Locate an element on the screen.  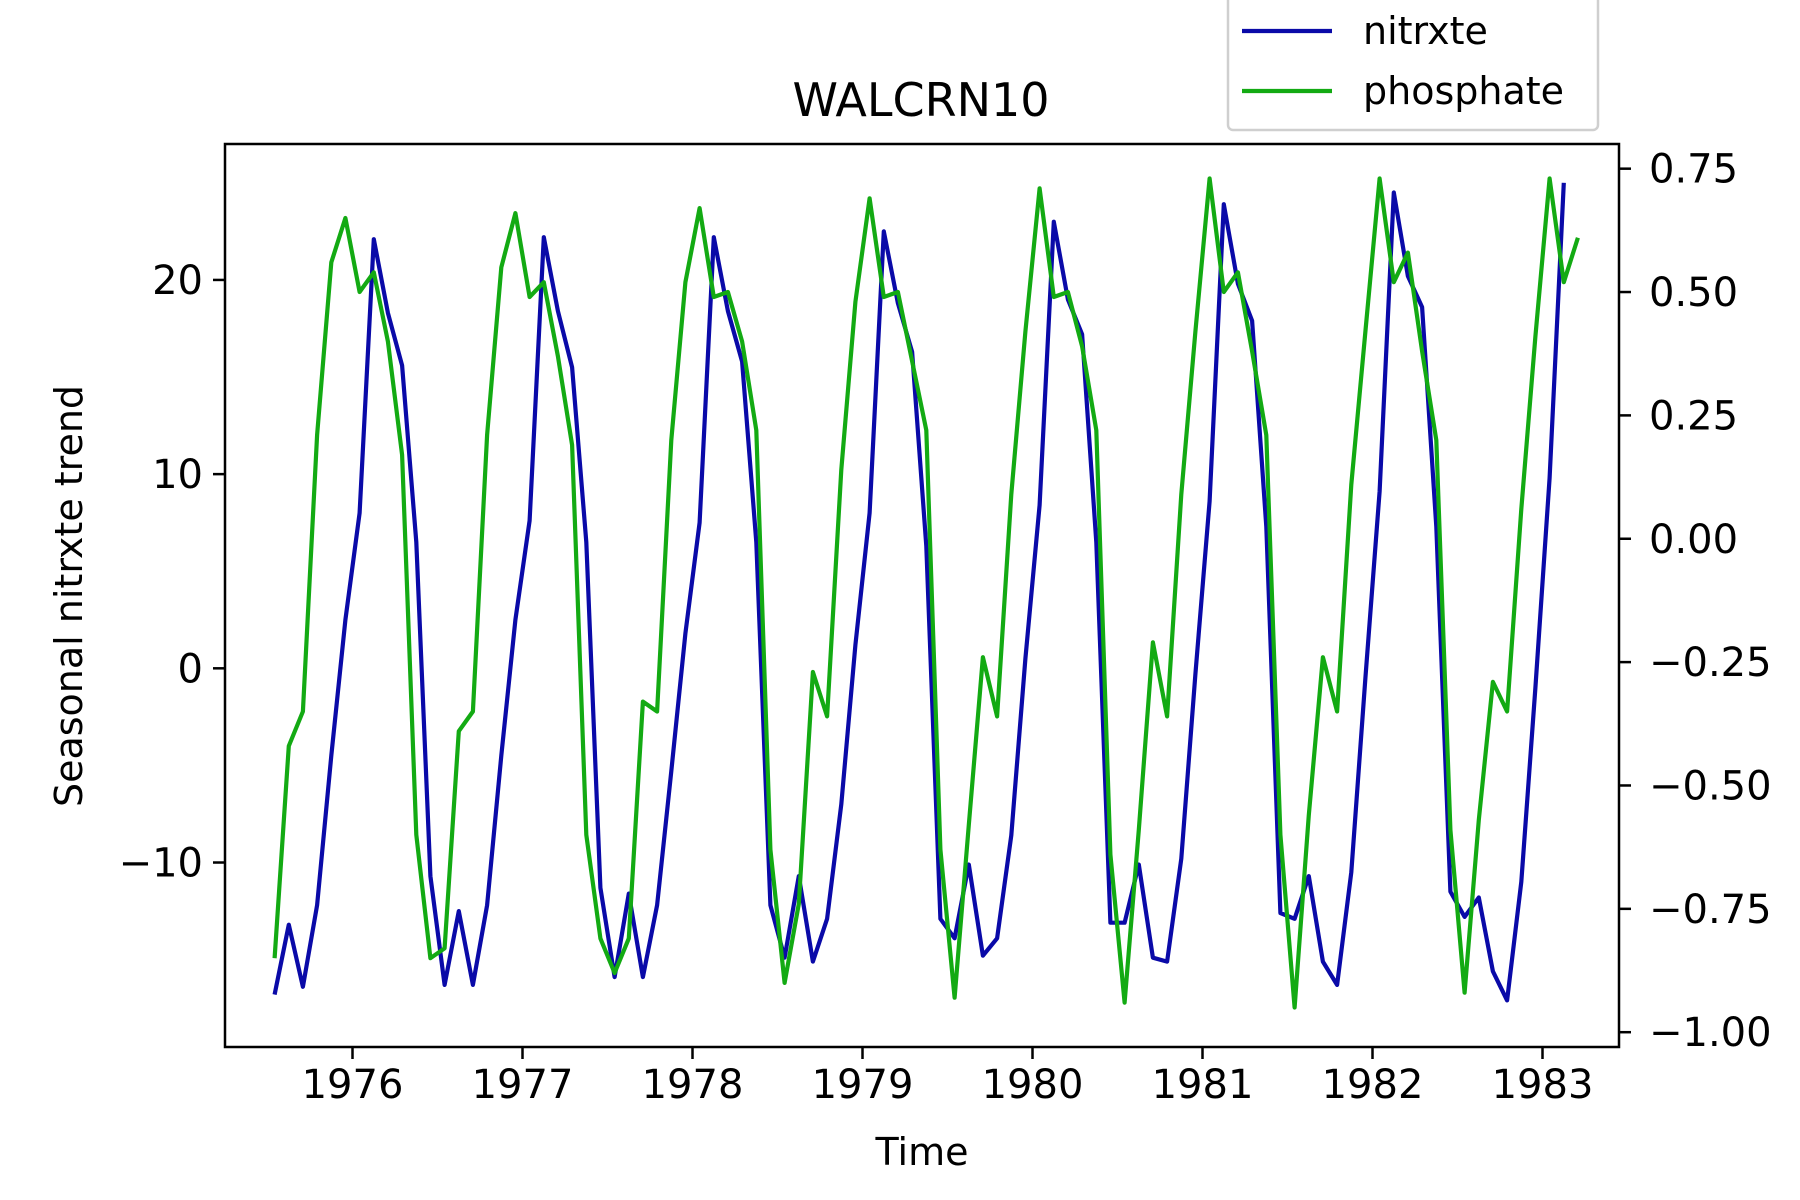
chart-title: WALCRN10 is located at coordinates (920, 100).